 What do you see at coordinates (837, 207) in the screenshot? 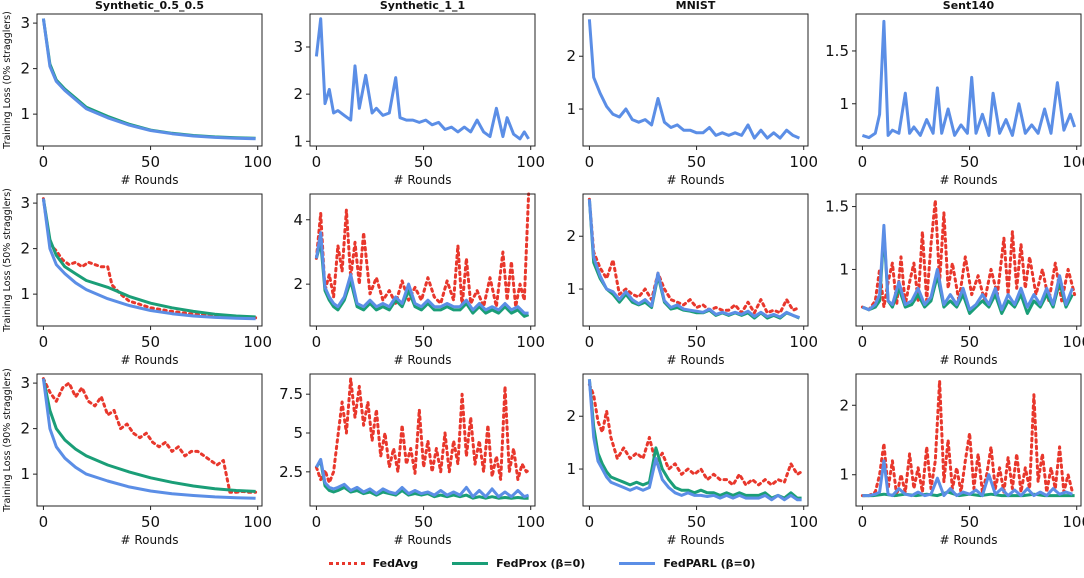
I see `y-tick-label: 1.5` at bounding box center [837, 207].